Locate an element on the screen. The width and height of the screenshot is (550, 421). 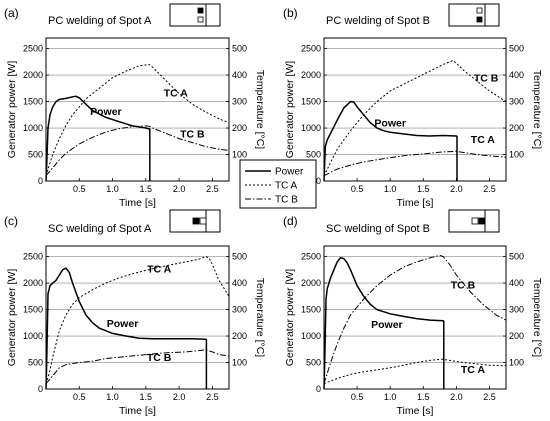
panel-letter: (a) is located at coordinates (11, 13).